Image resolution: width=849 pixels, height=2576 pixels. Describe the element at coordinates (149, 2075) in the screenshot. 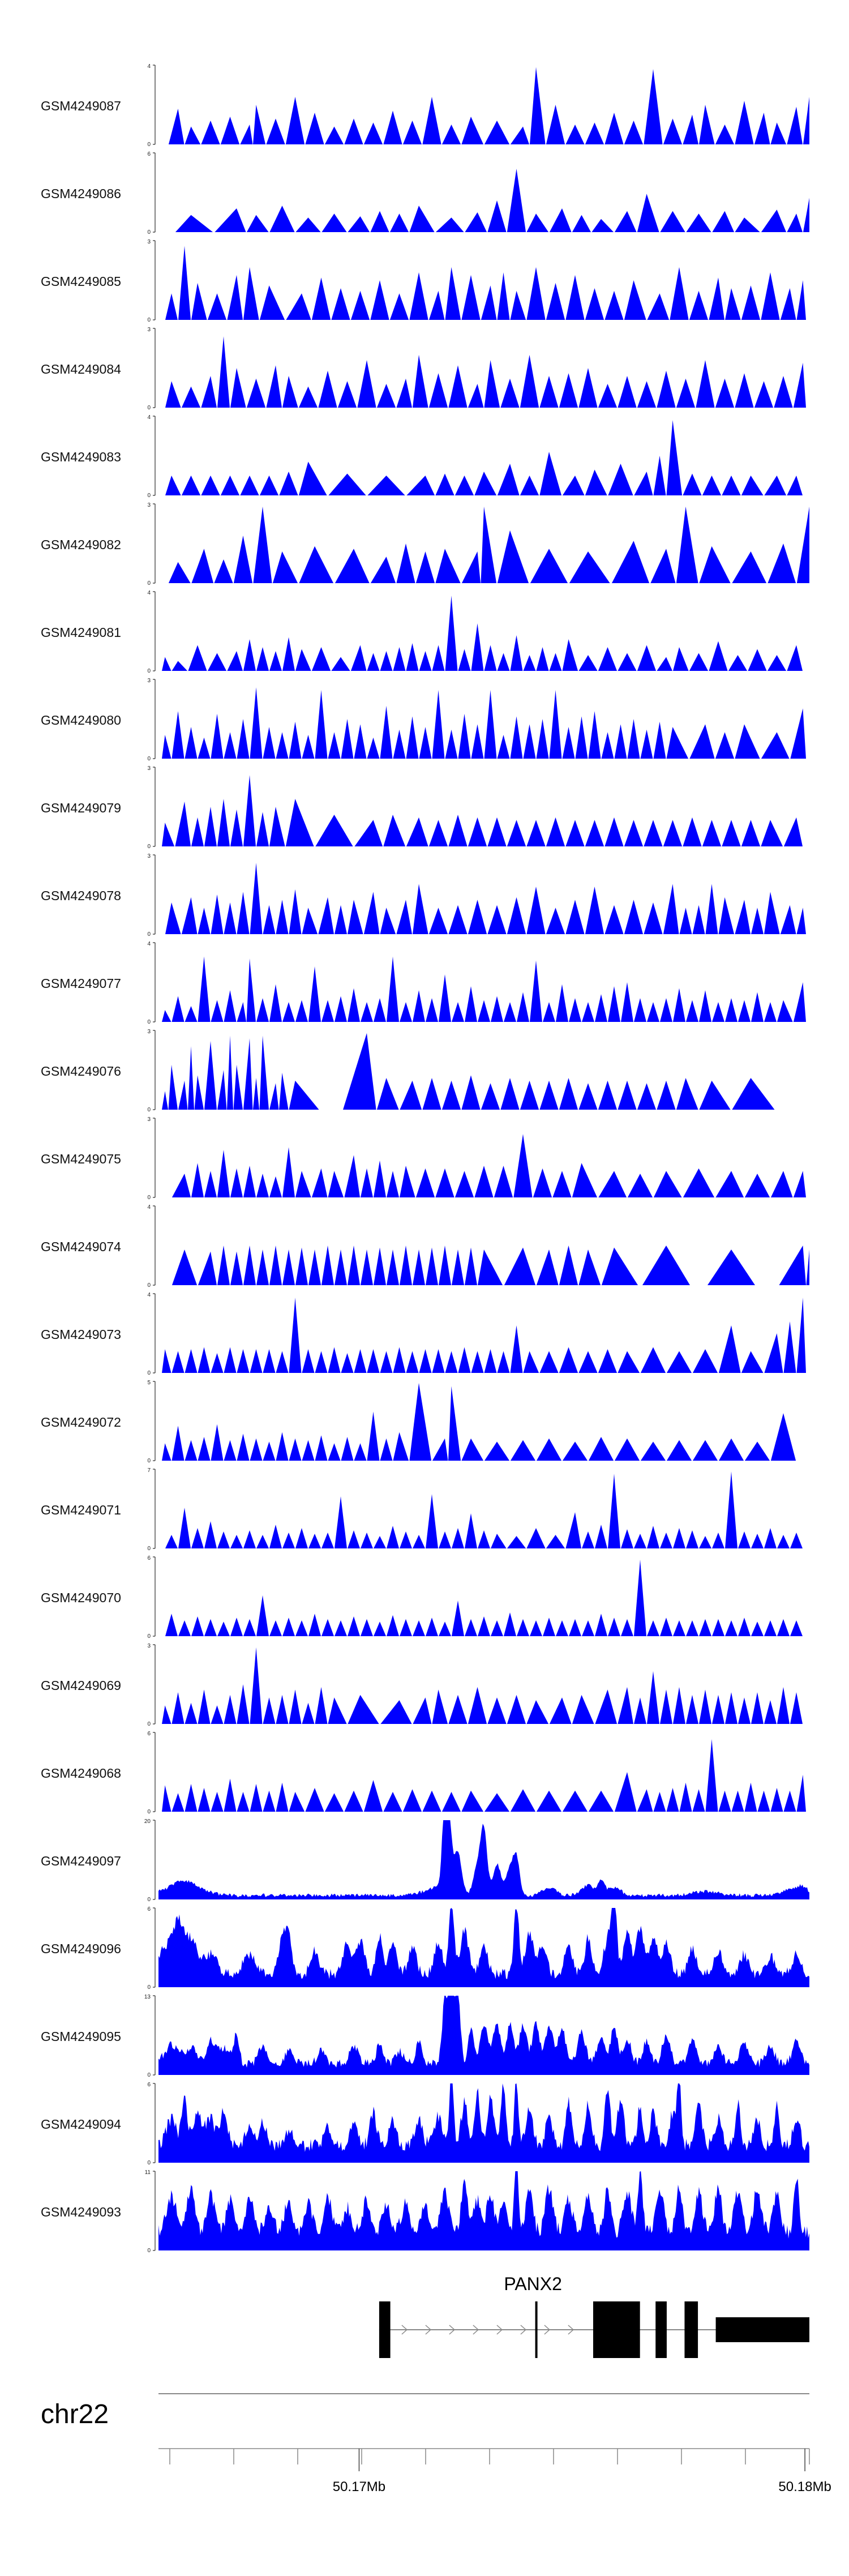

I see `track-ymin-label: 0` at that location.